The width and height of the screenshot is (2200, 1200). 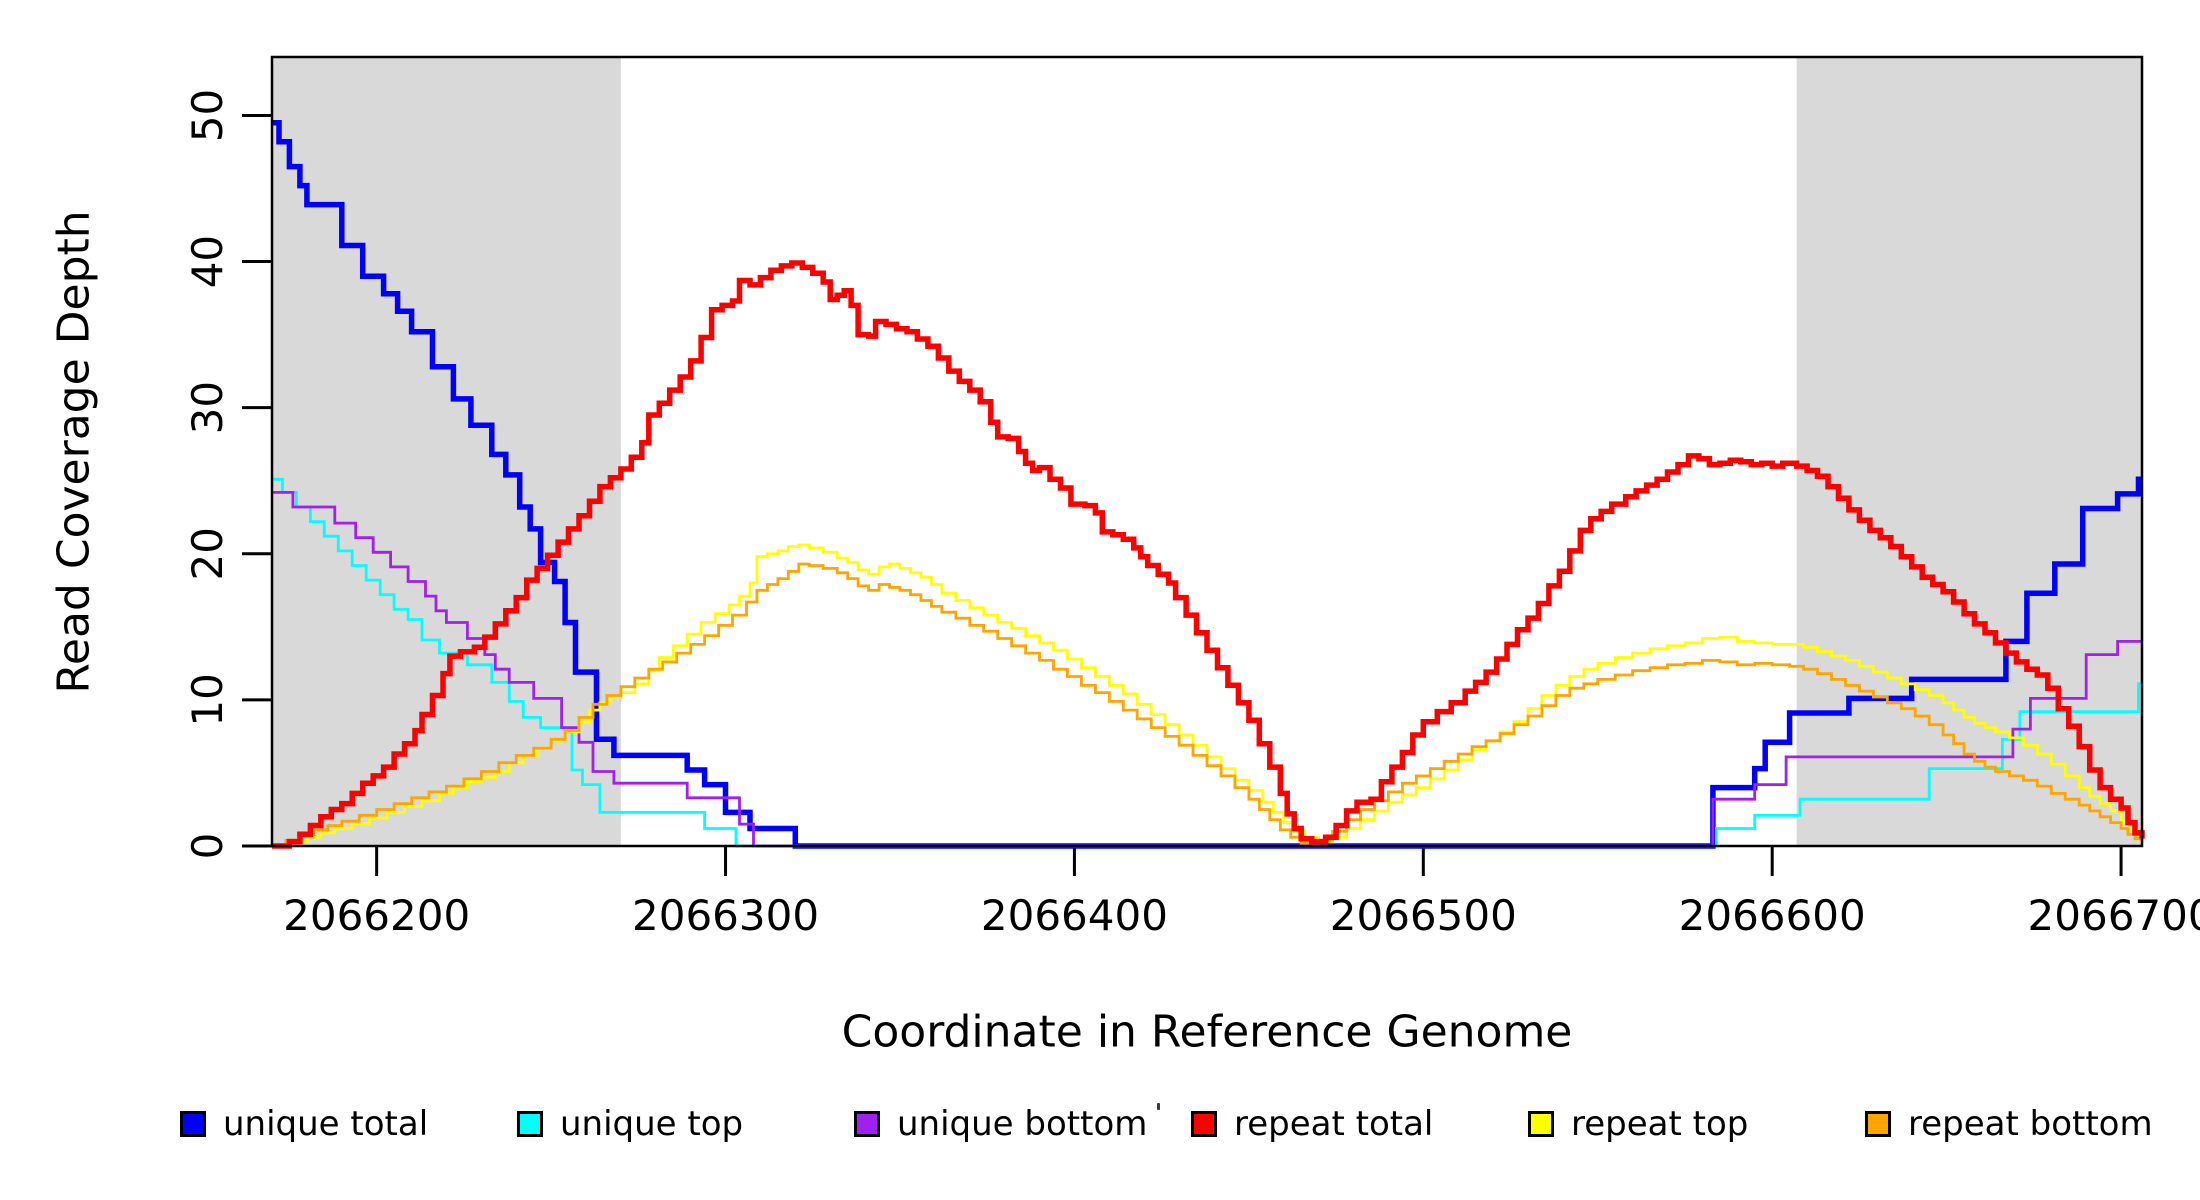 What do you see at coordinates (74, 452) in the screenshot?
I see `y-axis-title: Read Coverage Depth` at bounding box center [74, 452].